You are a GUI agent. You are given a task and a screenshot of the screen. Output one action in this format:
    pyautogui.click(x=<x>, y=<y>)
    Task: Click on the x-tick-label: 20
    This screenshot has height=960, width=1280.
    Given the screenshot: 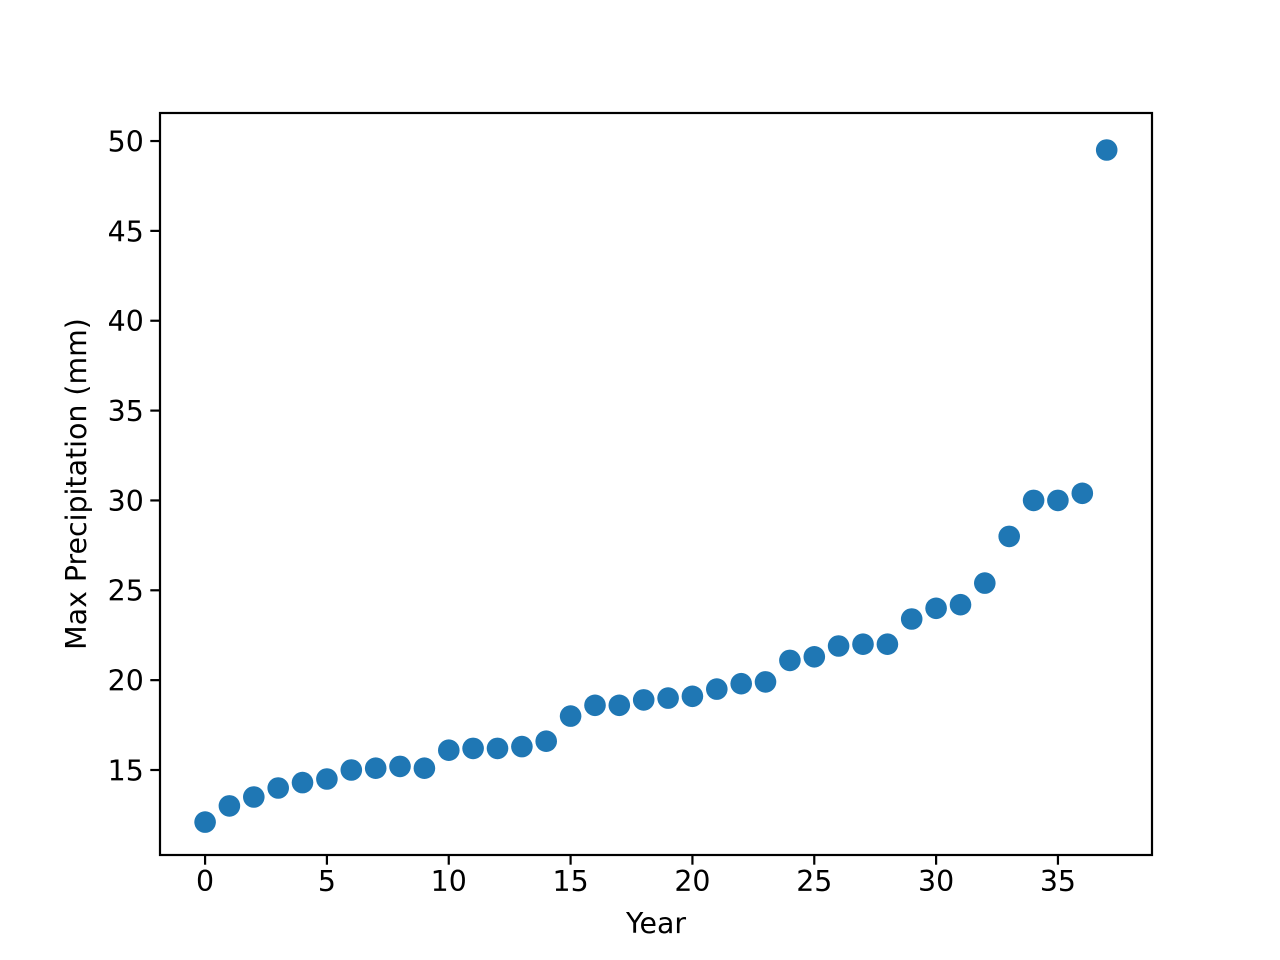 What is the action you would take?
    pyautogui.click(x=692, y=881)
    